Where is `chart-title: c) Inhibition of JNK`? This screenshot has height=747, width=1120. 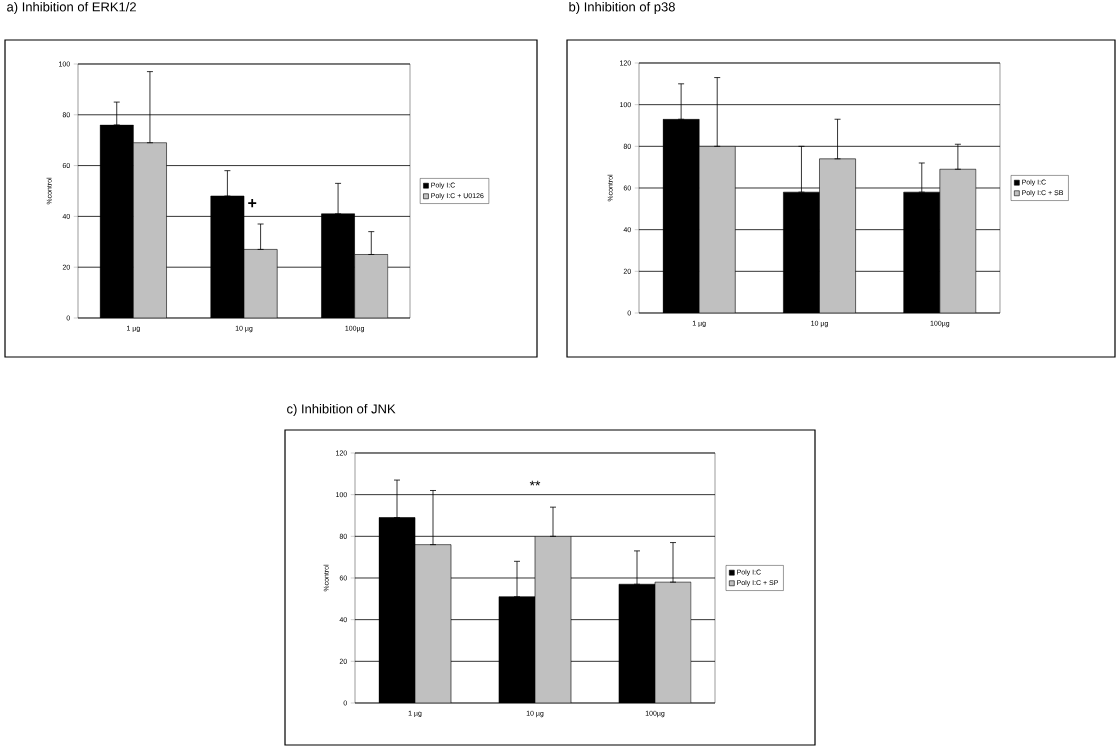 chart-title: c) Inhibition of JNK is located at coordinates (341, 410).